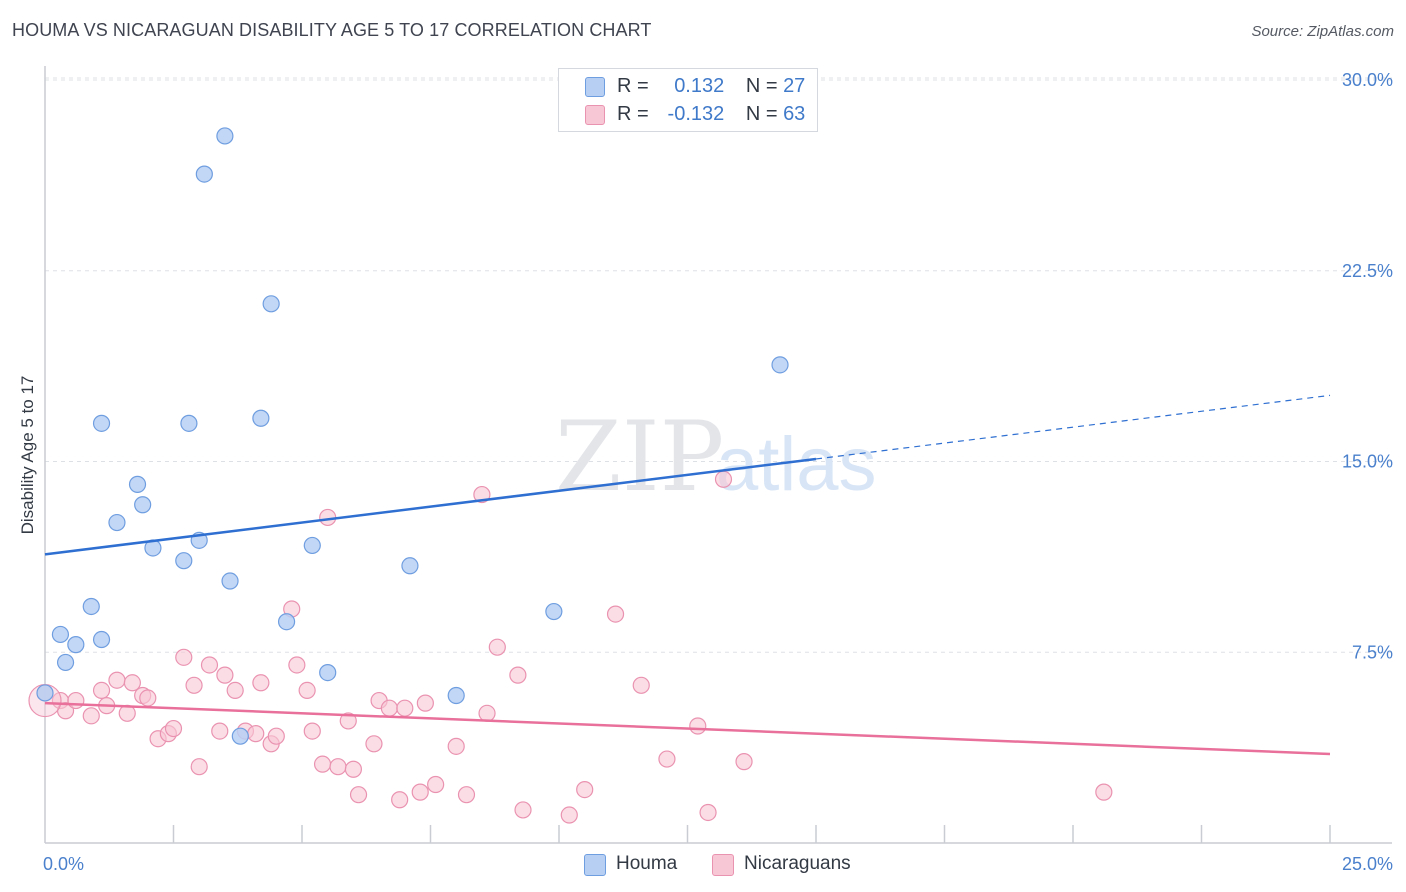  What do you see at coordinates (1322, 31) in the screenshot?
I see `source-label: Source: ZipAtlas.com` at bounding box center [1322, 31].